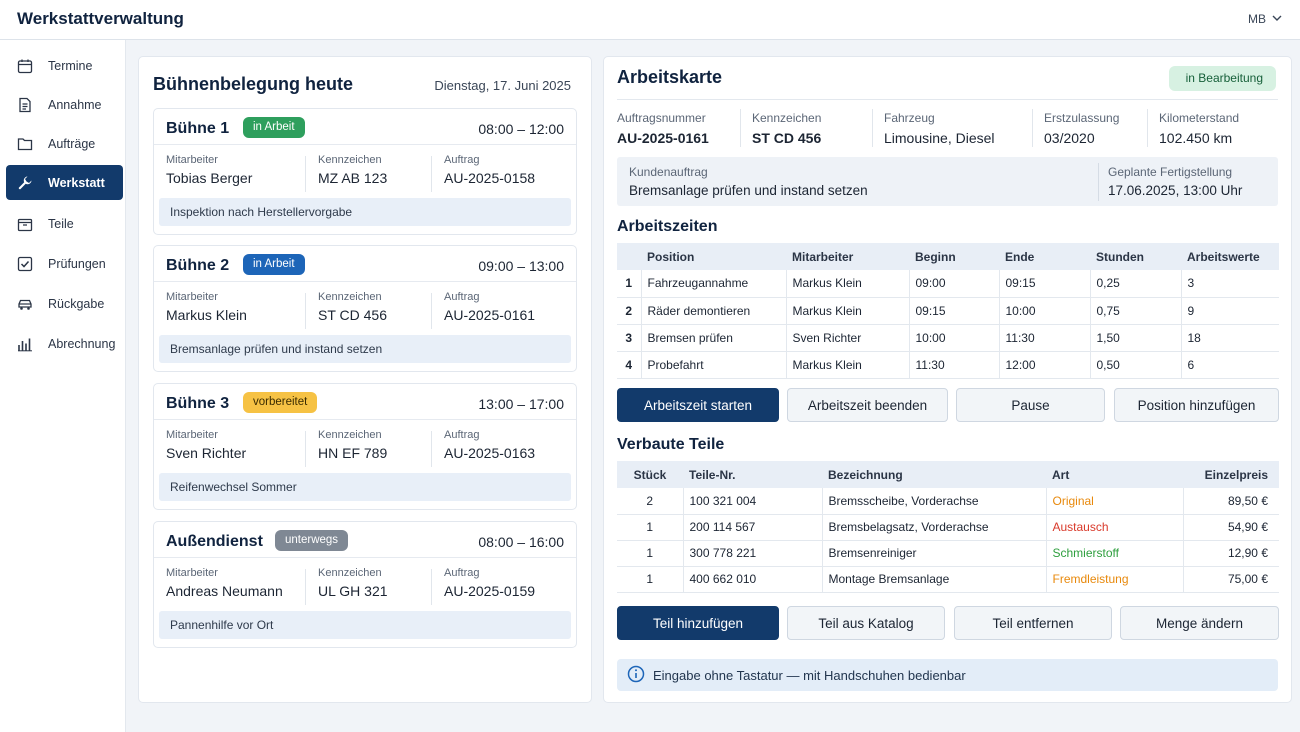  I want to click on bay-name: Bühne 2, so click(198, 265).